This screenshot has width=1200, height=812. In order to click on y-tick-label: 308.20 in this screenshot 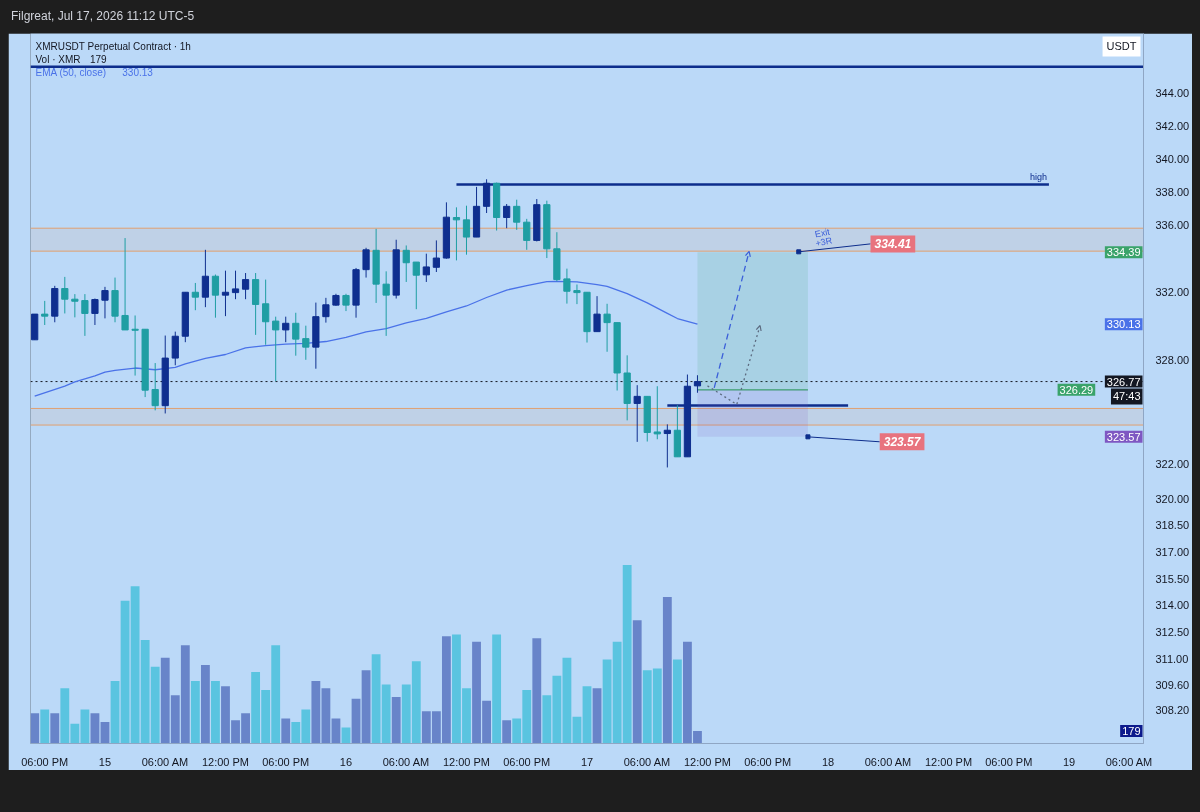, I will do `click(1172, 710)`.